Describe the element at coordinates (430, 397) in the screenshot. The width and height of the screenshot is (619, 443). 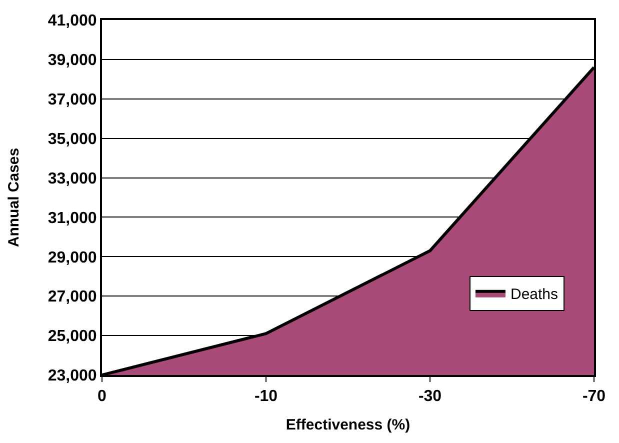
I see `x-tick-label: -30` at that location.